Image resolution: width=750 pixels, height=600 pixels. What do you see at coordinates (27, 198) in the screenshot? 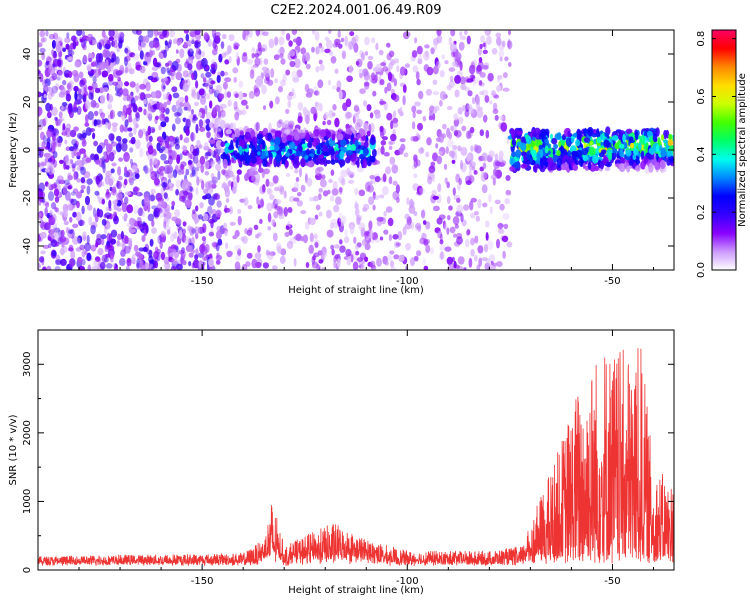
I see `y-tick-label: -20` at bounding box center [27, 198].